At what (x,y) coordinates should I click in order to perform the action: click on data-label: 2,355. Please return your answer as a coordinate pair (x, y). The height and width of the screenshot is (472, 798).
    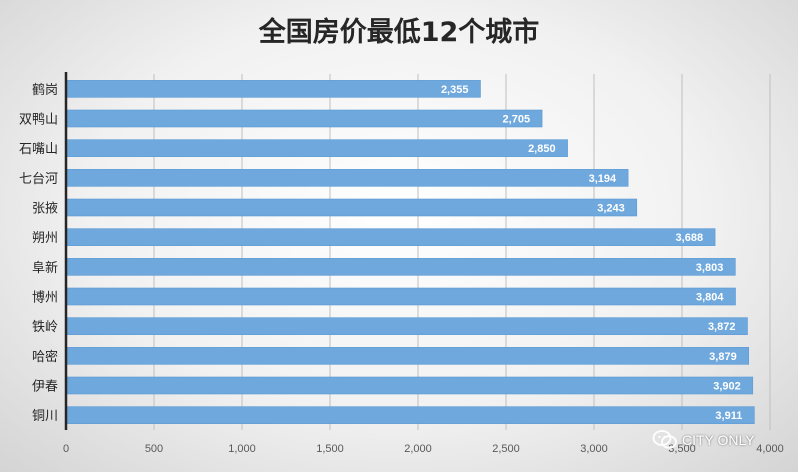
    Looking at the image, I should click on (455, 90).